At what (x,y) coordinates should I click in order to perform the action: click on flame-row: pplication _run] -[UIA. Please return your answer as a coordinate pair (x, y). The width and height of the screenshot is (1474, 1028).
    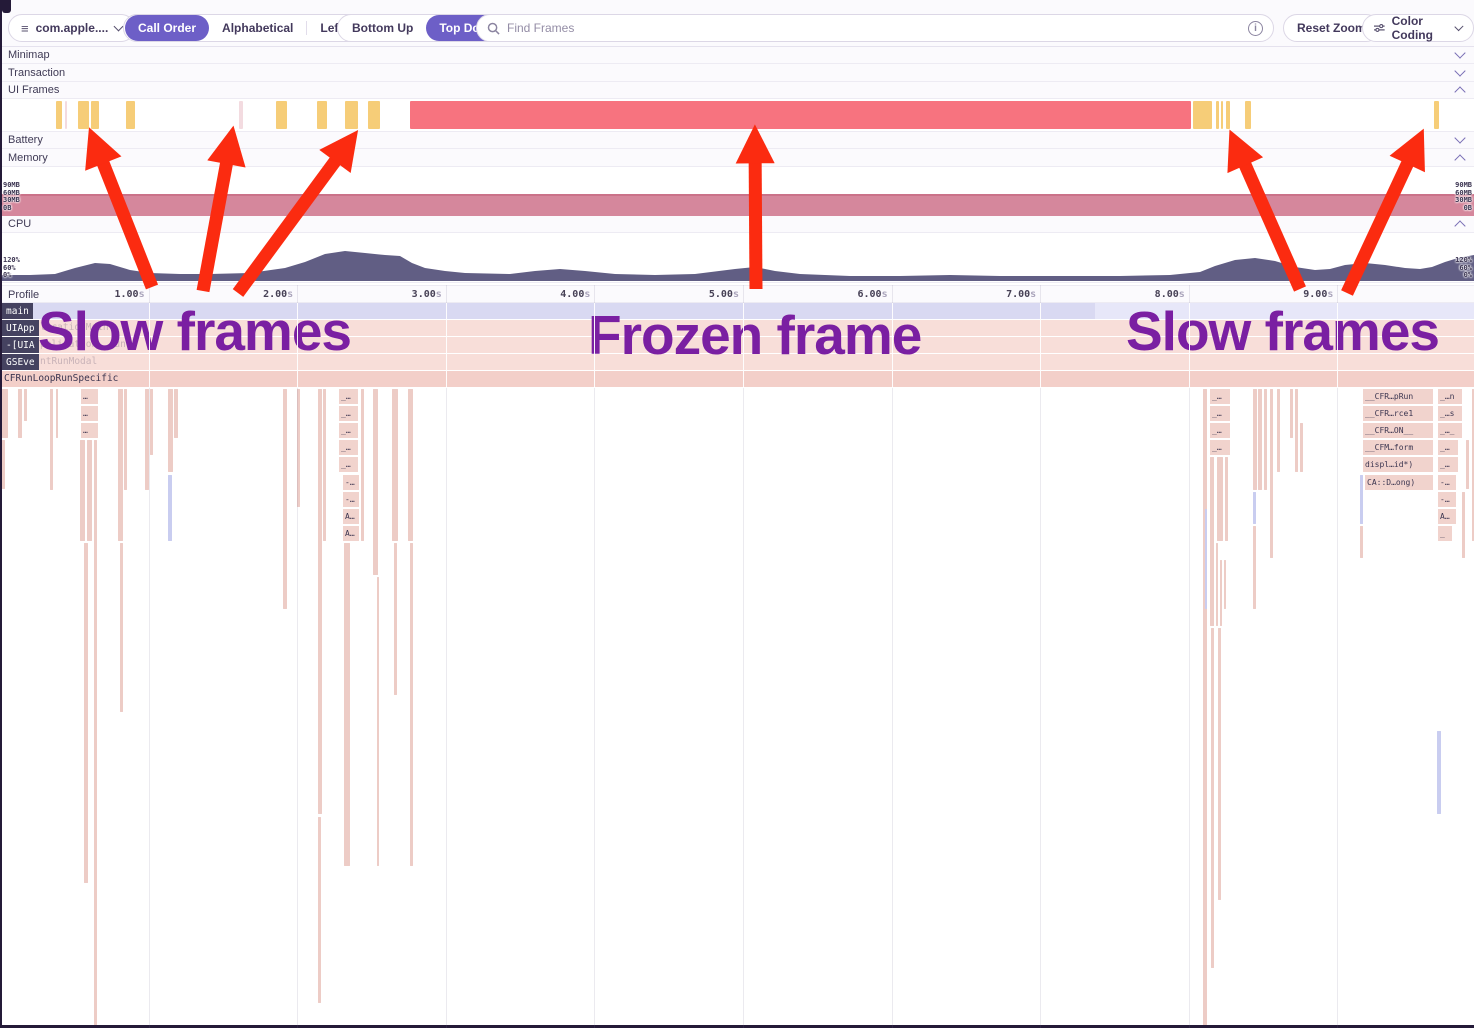
    Looking at the image, I should click on (737, 345).